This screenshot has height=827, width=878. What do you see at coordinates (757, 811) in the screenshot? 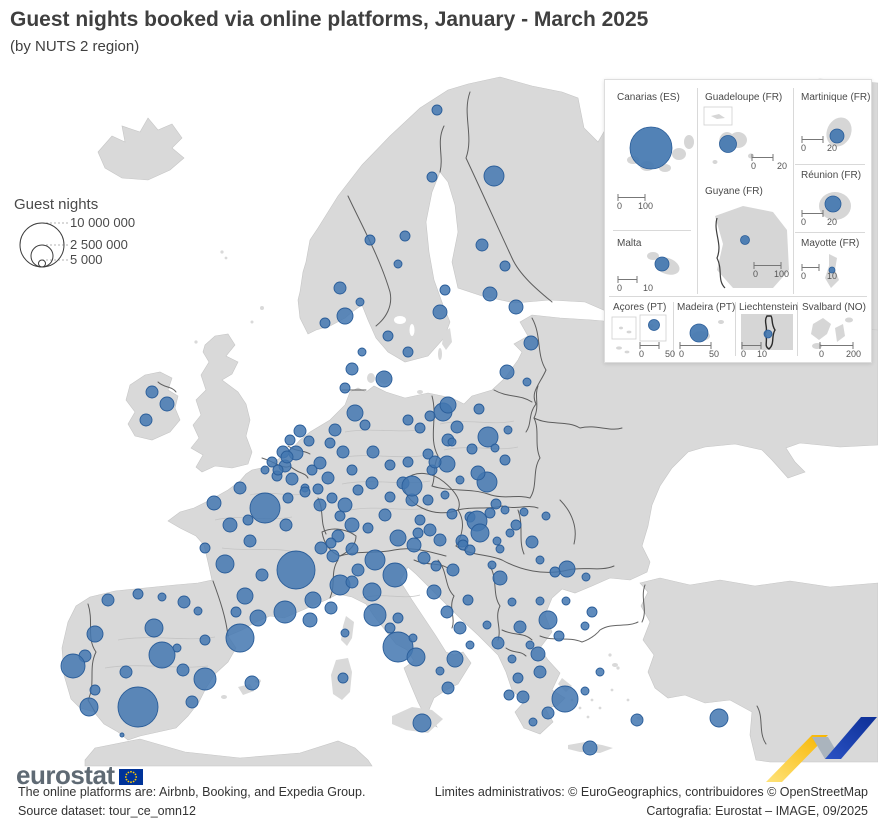
I see `footer-cartography: Cartografia: Eurostat – IMAGE, 09/2025` at bounding box center [757, 811].